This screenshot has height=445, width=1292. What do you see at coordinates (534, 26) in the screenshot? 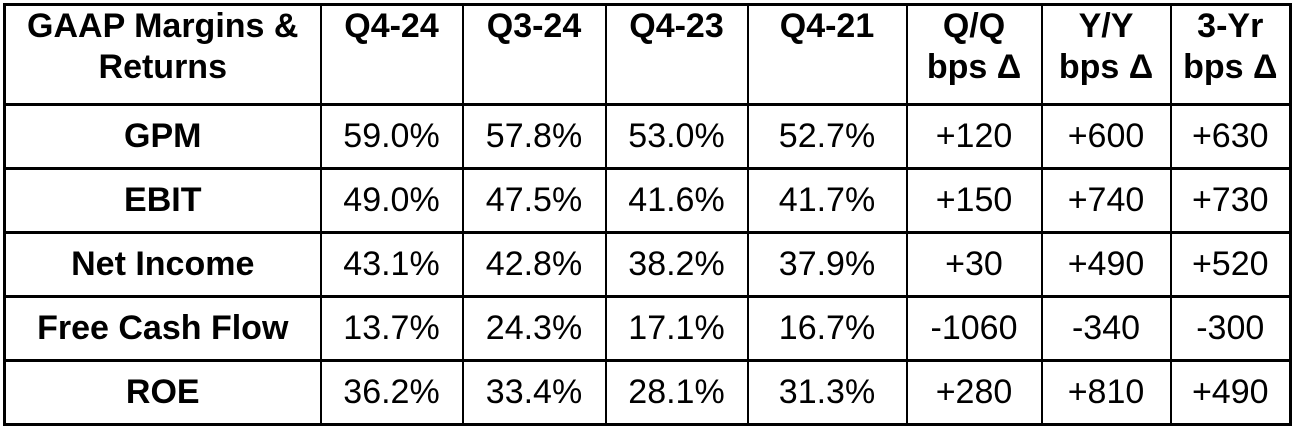
I see `column-header-label: Q3-24` at bounding box center [534, 26].